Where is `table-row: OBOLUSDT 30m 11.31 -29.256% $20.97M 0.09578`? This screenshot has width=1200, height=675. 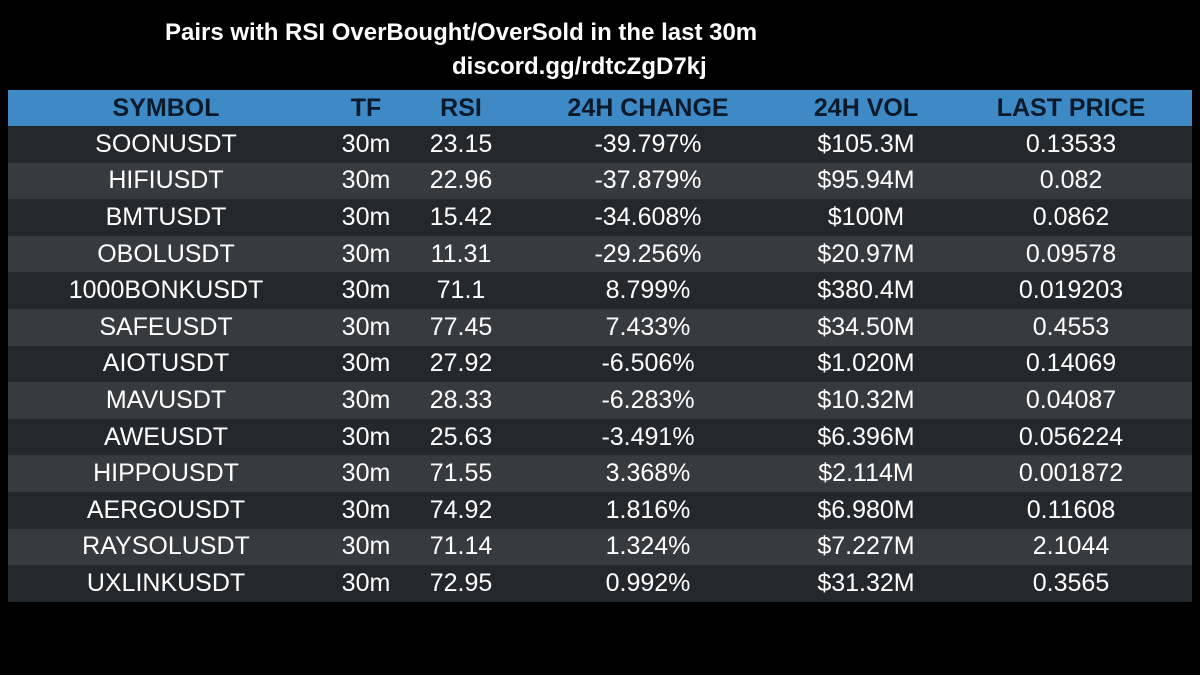
table-row: OBOLUSDT 30m 11.31 -29.256% $20.97M 0.09578 is located at coordinates (600, 254).